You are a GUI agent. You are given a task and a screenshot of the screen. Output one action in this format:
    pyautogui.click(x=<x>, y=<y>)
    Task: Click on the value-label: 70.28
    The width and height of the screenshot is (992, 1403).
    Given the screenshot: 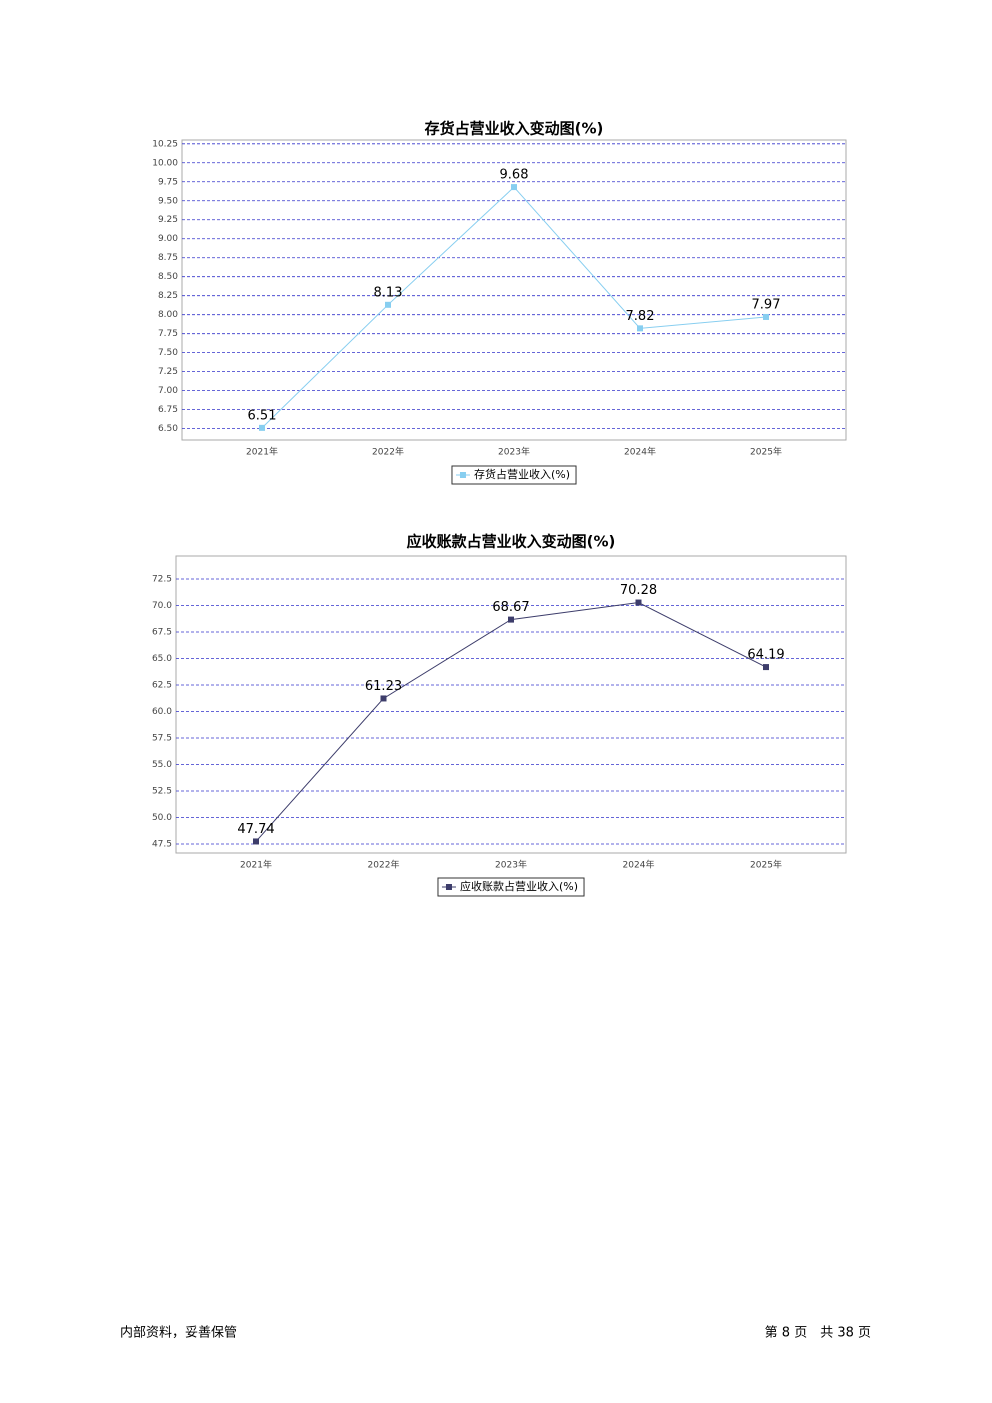 What is the action you would take?
    pyautogui.click(x=638, y=590)
    